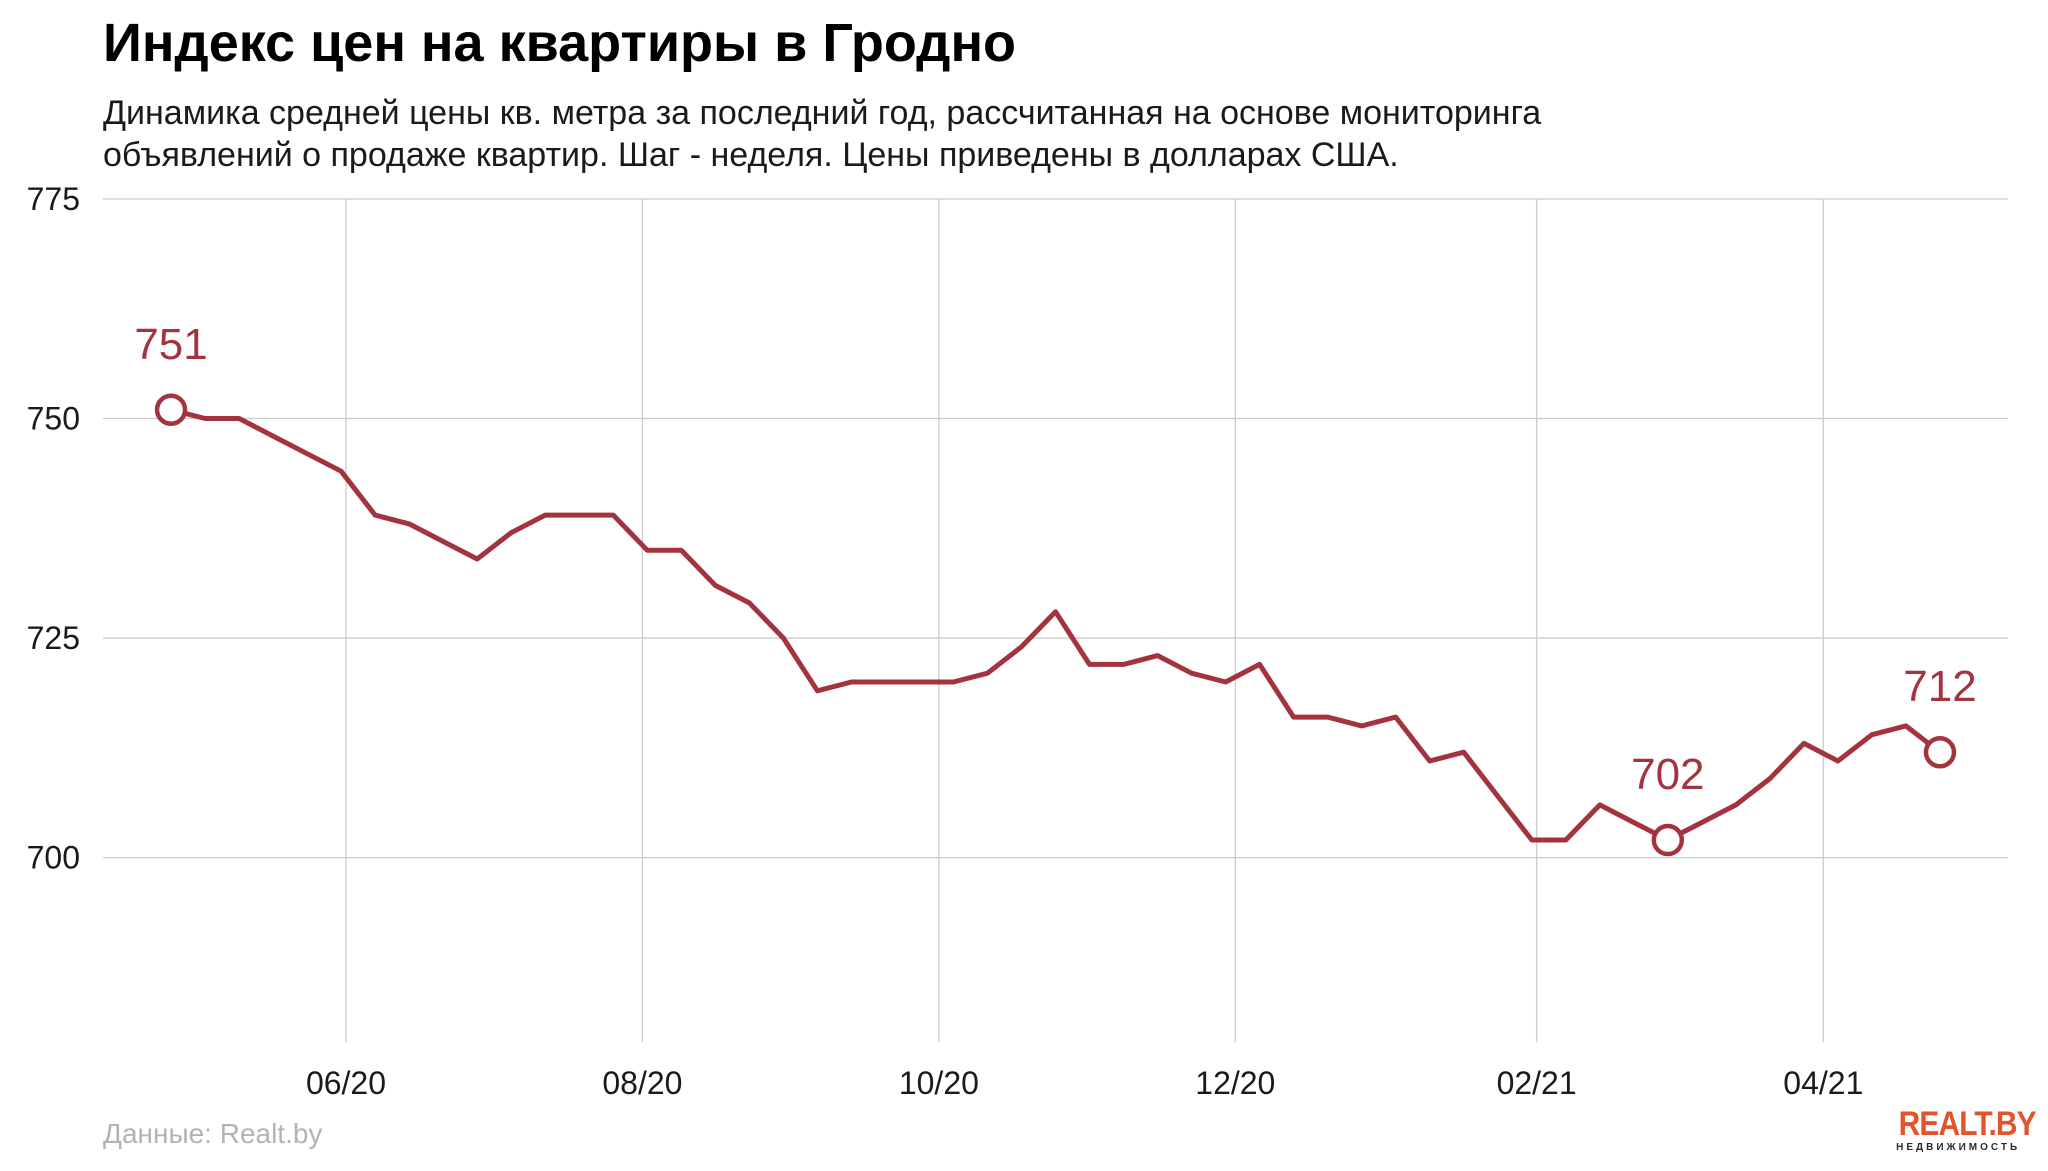 The image size is (2048, 1171). I want to click on point-value-label: 751, so click(170, 344).